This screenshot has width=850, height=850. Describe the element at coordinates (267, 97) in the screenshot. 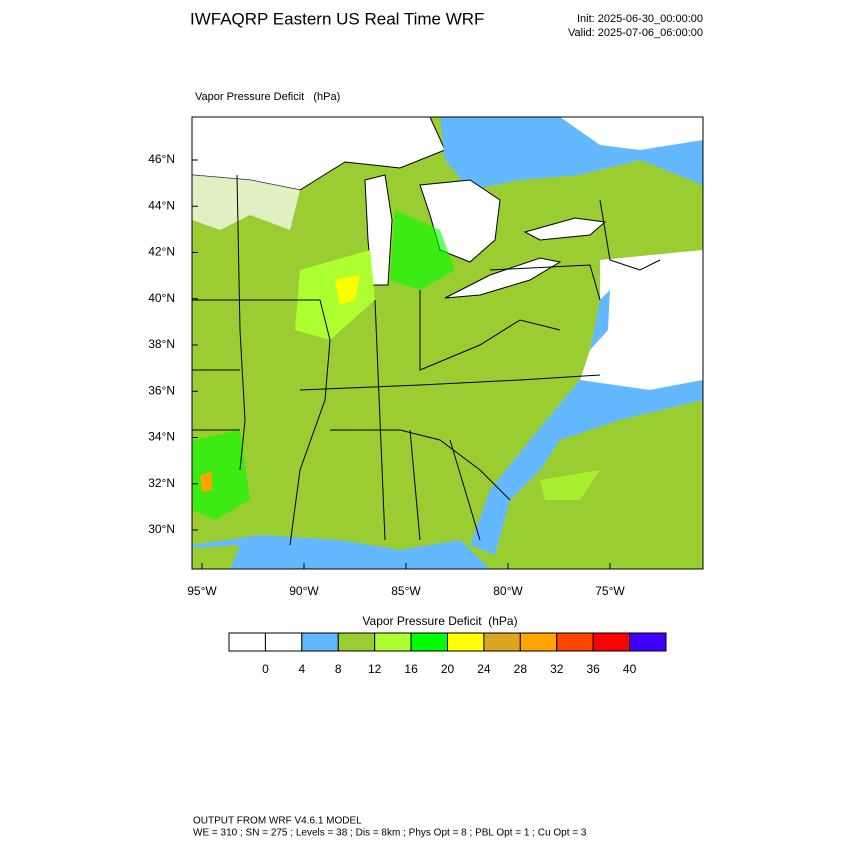

I see `map-label: Vapor Pressure Deficit (hPa)` at that location.